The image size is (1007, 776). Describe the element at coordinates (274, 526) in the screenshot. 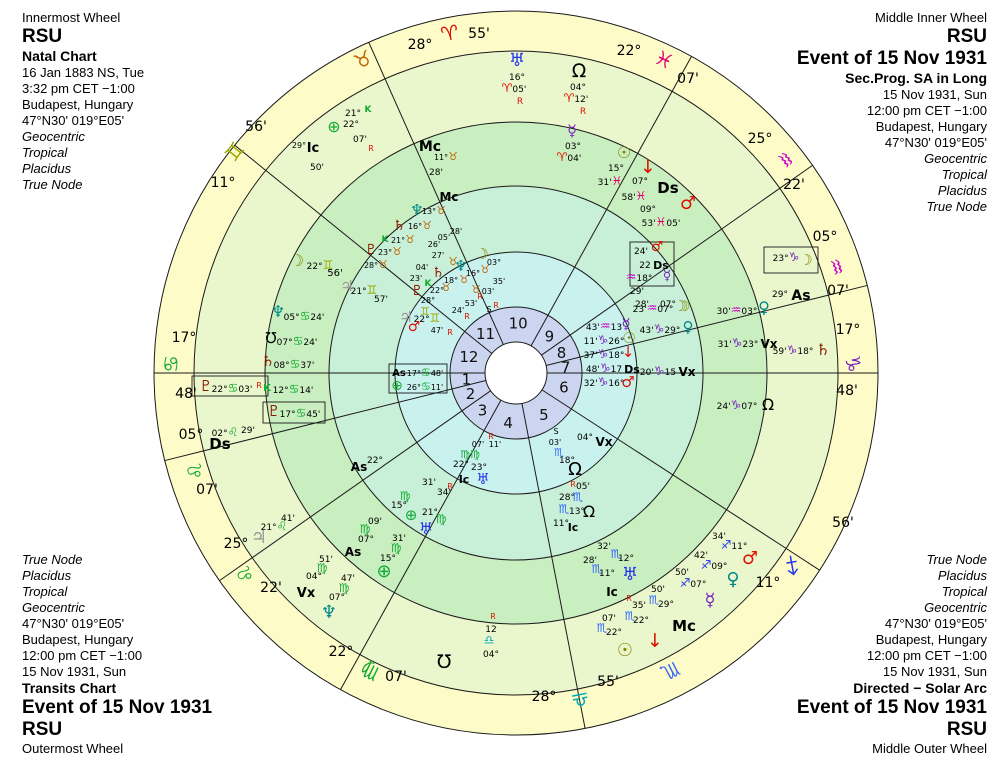

I see `chart-label: 21°♌` at that location.